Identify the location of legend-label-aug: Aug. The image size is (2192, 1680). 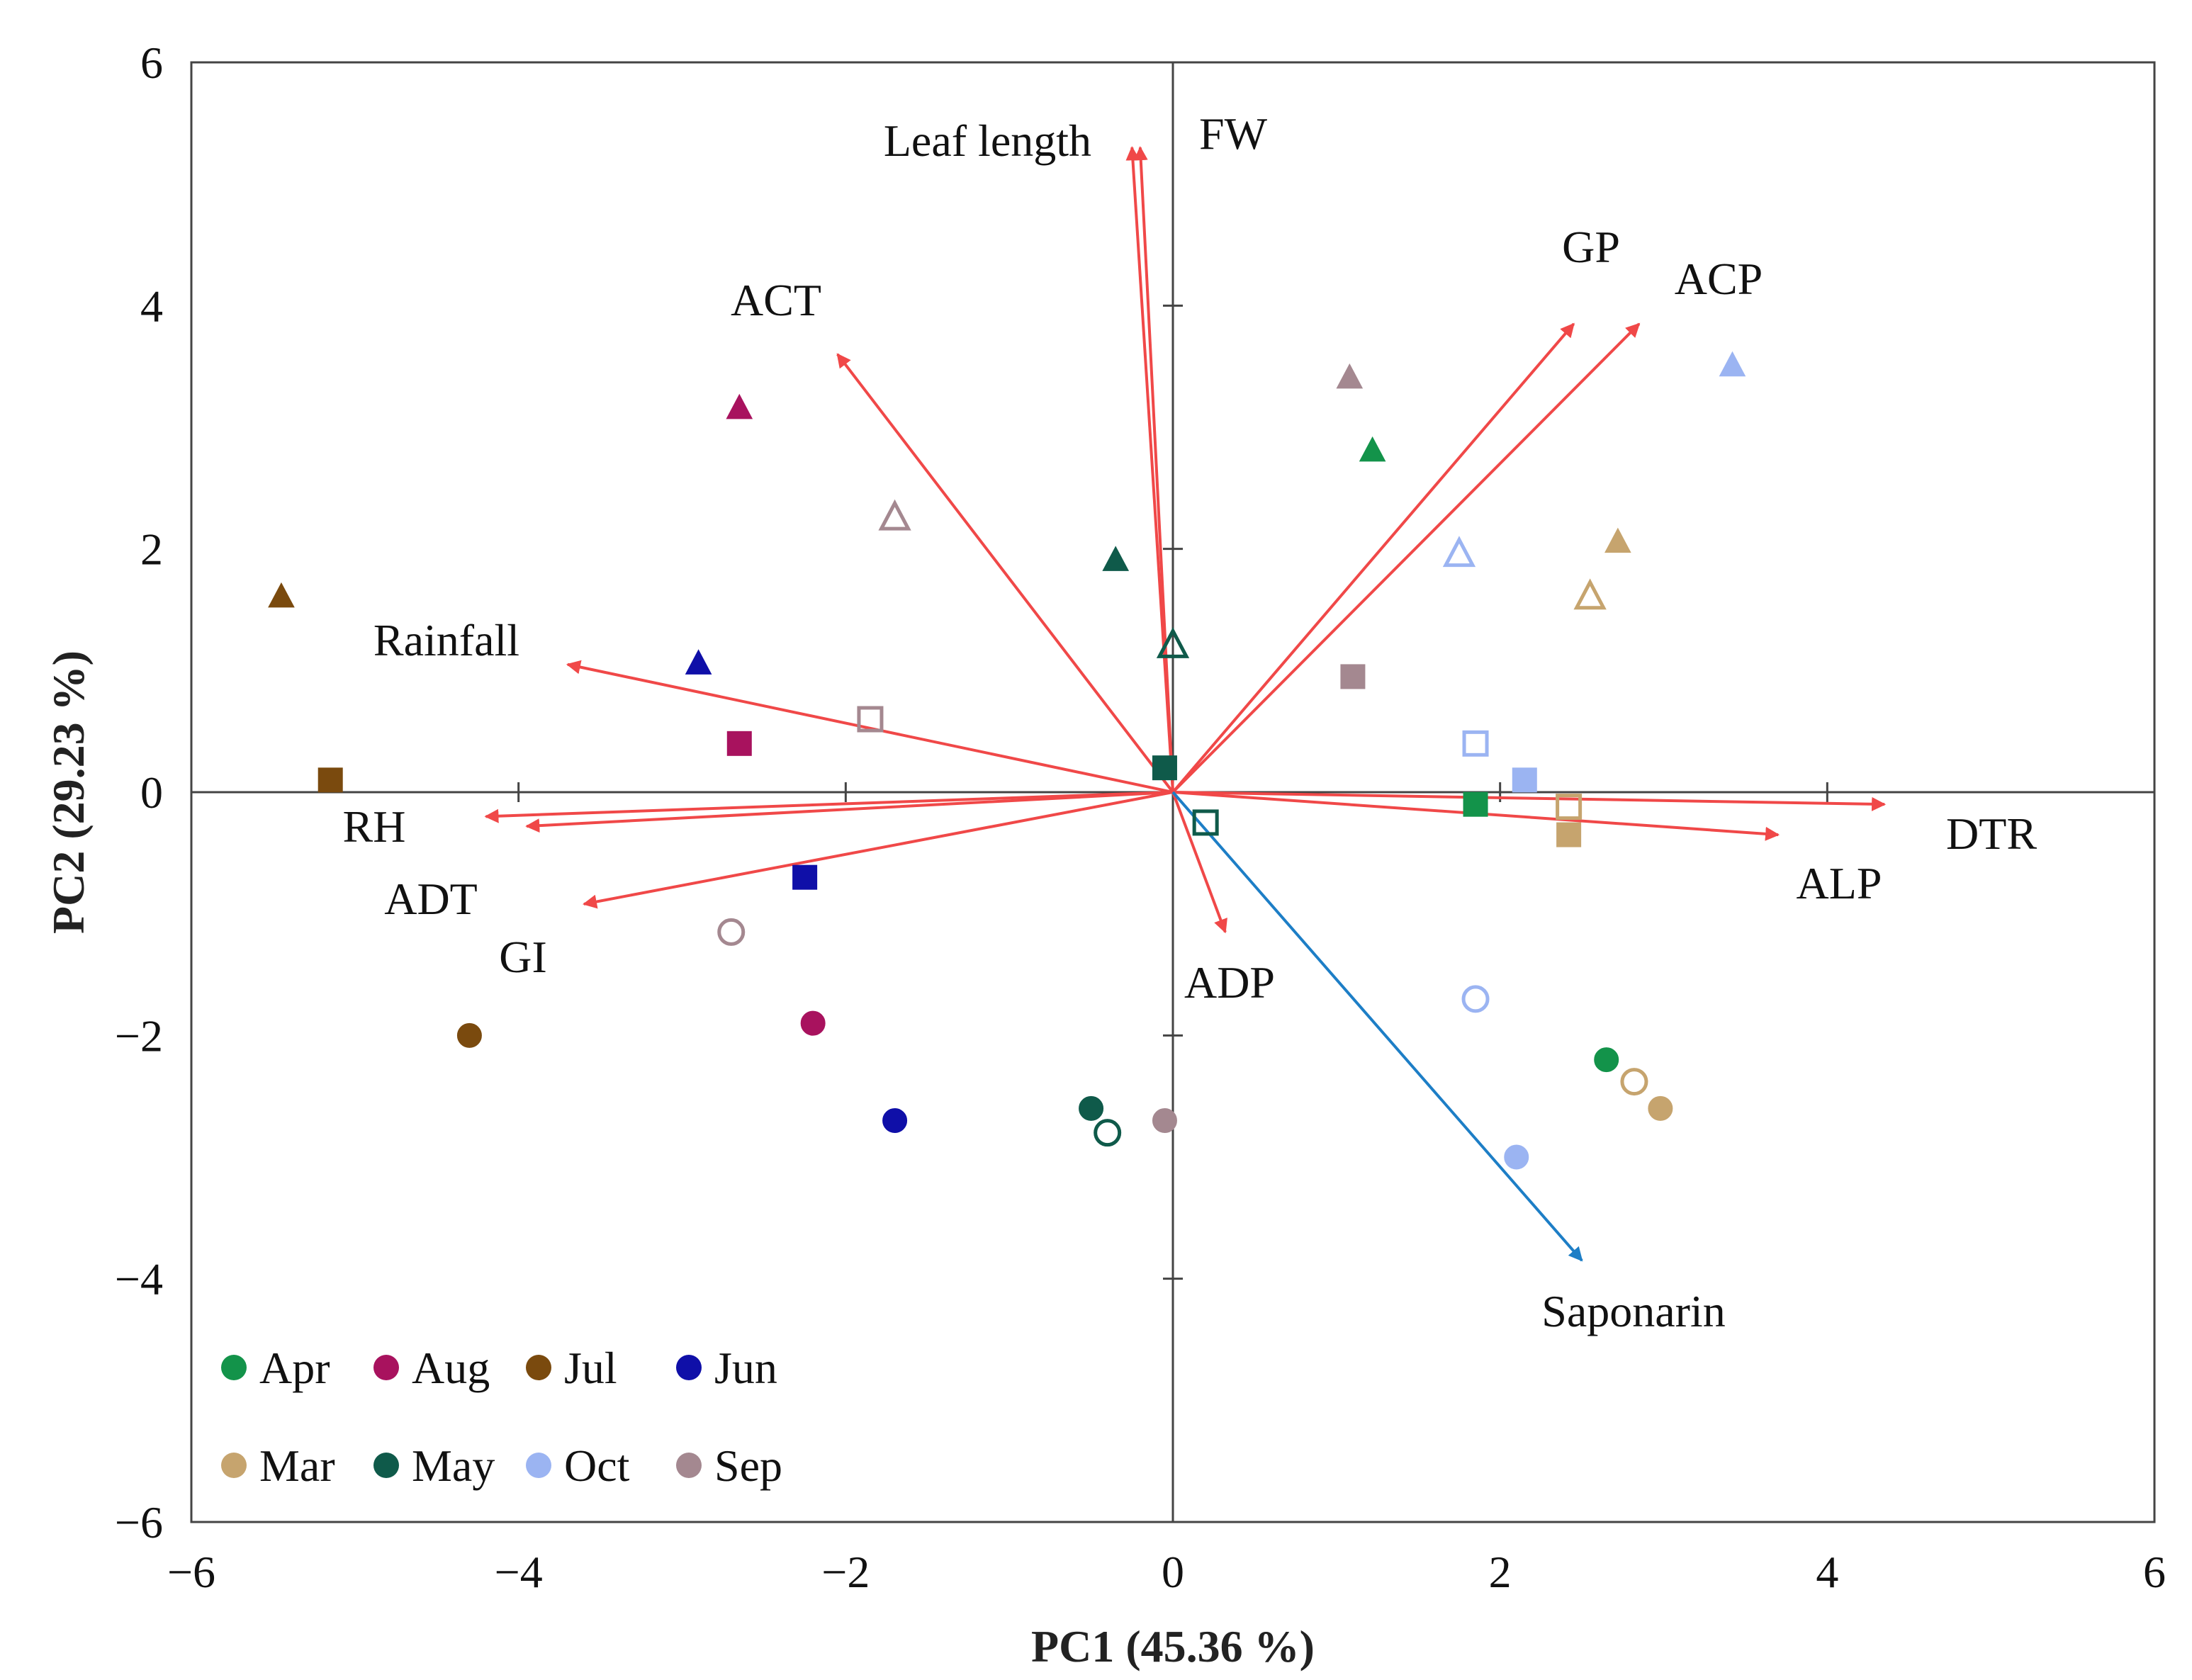
(451, 1368).